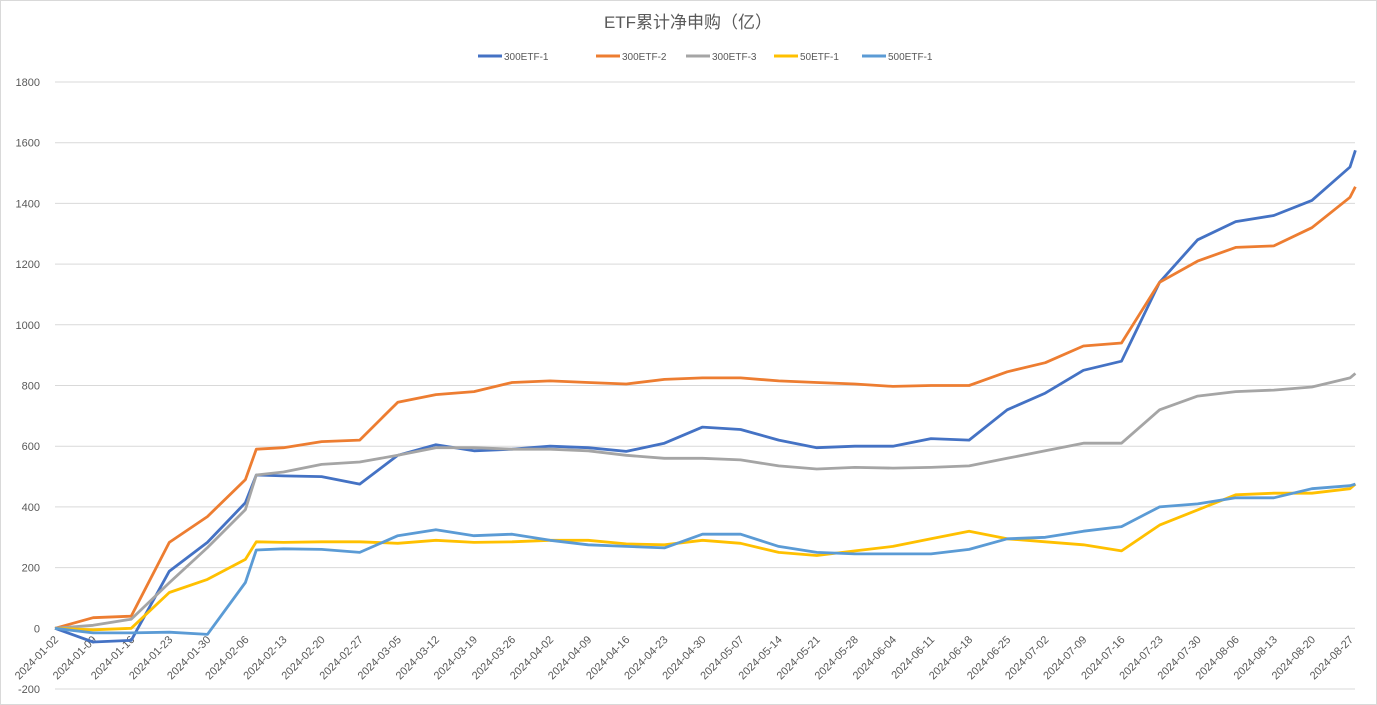 The image size is (1377, 705). I want to click on legend-label: 300ETF-1, so click(526, 57).